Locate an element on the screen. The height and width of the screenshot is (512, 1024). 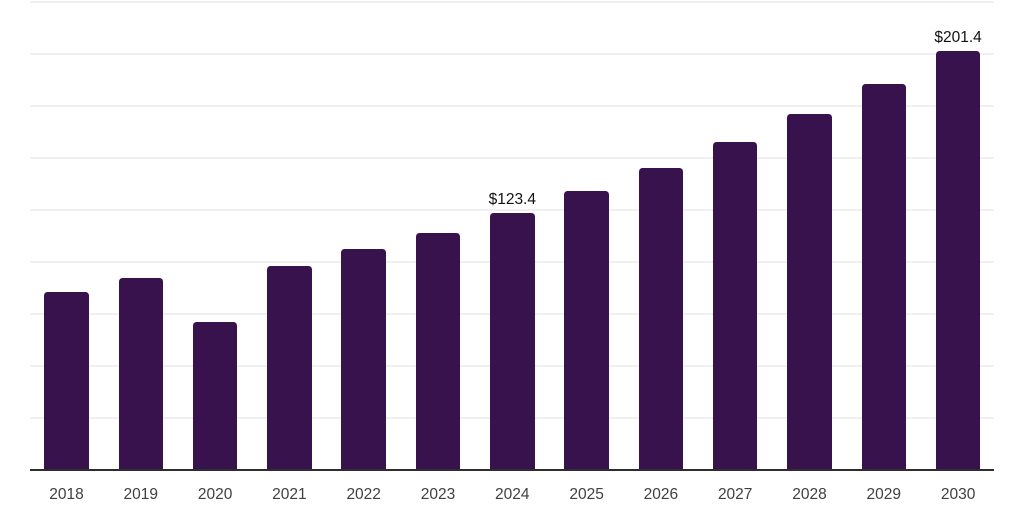
bar-2027 is located at coordinates (735, 306).